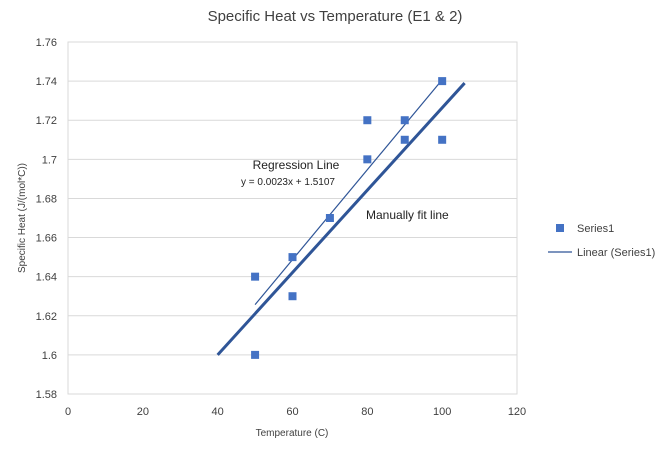 Image resolution: width=669 pixels, height=454 pixels. What do you see at coordinates (46, 239) in the screenshot?
I see `y-tick-label: 1.66` at bounding box center [46, 239].